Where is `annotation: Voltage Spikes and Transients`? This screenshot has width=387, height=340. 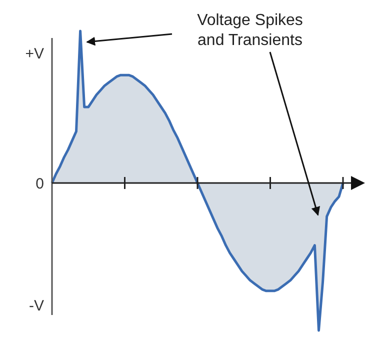
annotation: Voltage Spikes and Transients is located at coordinates (250, 30).